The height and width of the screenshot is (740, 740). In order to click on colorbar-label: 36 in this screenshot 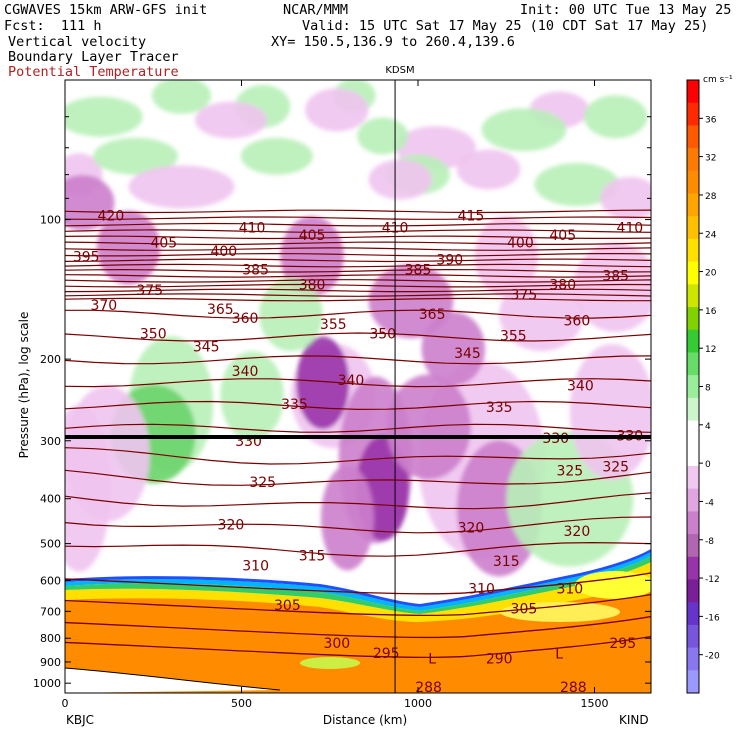, I will do `click(711, 120)`.